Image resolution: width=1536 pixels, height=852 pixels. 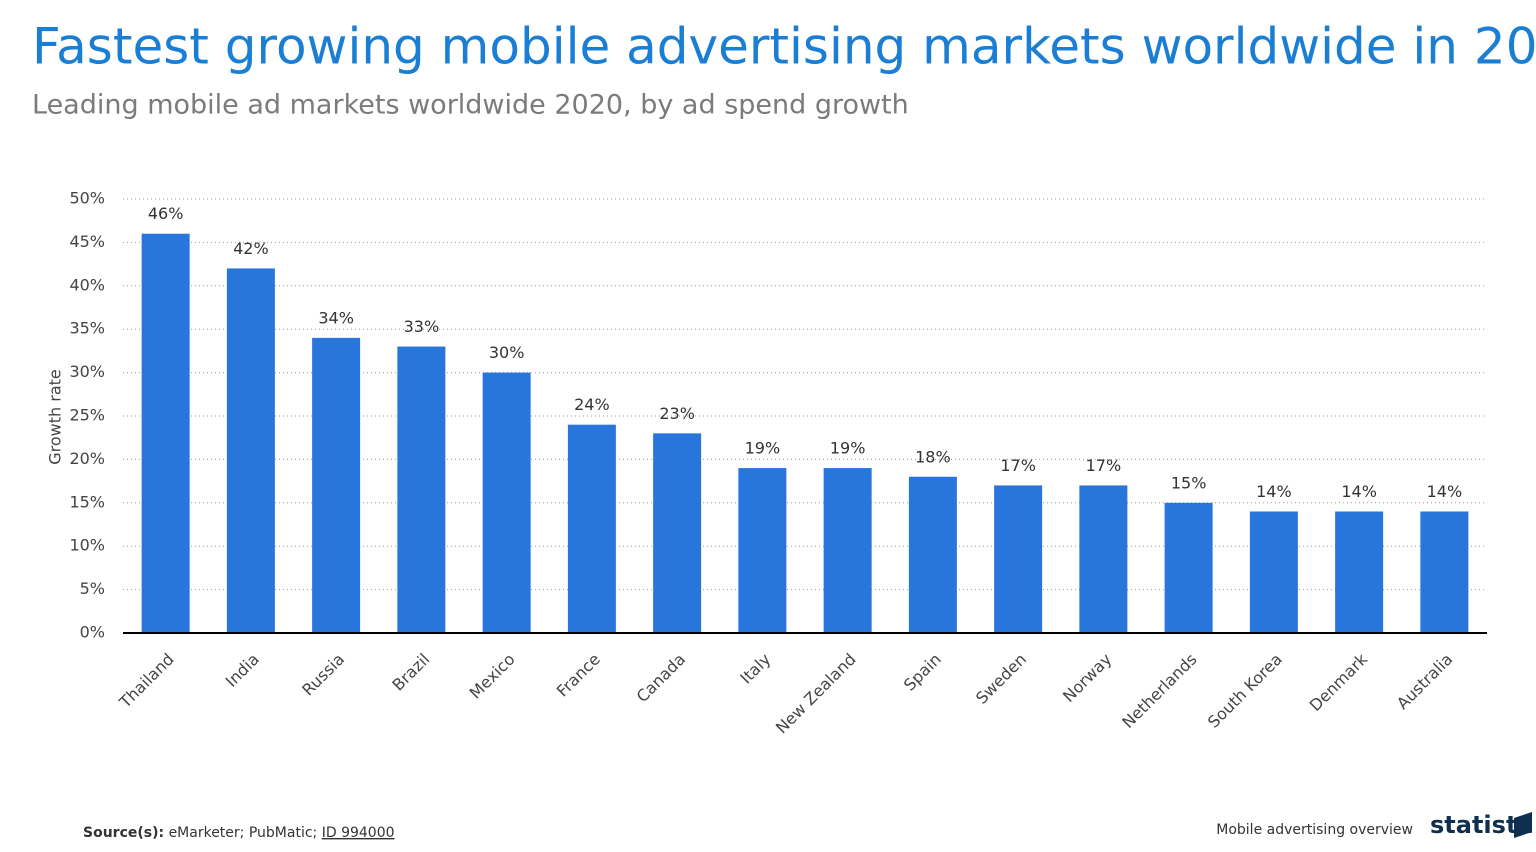 I want to click on x-tick-label: Australia, so click(x=1424, y=681).